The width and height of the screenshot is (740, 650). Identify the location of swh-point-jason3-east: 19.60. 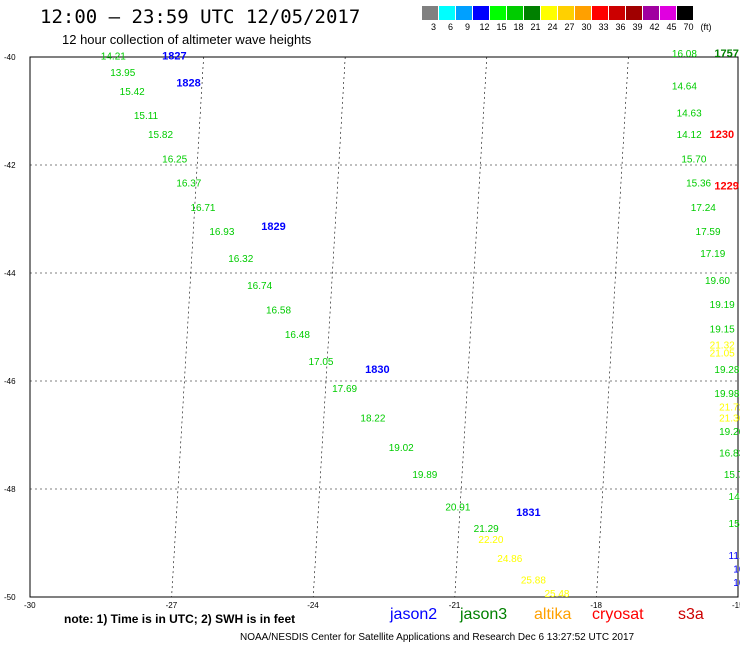
(717, 281).